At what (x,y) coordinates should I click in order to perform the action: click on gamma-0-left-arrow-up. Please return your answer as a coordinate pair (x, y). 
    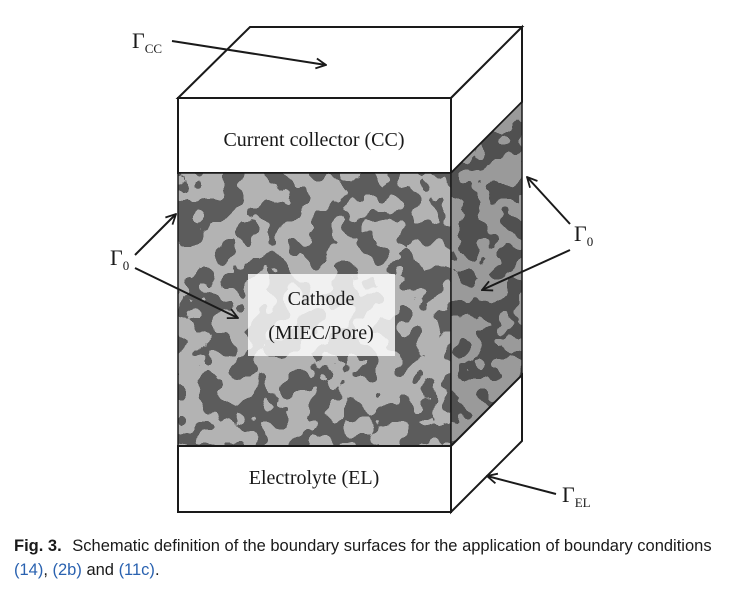
    Looking at the image, I should click on (155, 235).